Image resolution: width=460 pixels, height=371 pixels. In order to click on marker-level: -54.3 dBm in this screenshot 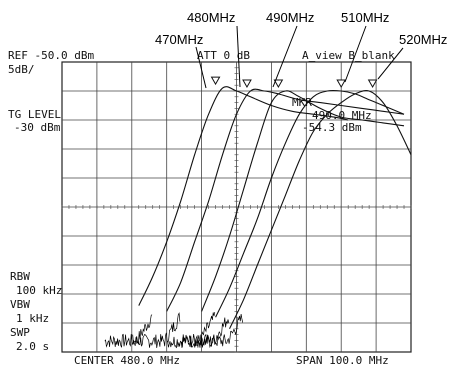, I will do `click(332, 127)`.